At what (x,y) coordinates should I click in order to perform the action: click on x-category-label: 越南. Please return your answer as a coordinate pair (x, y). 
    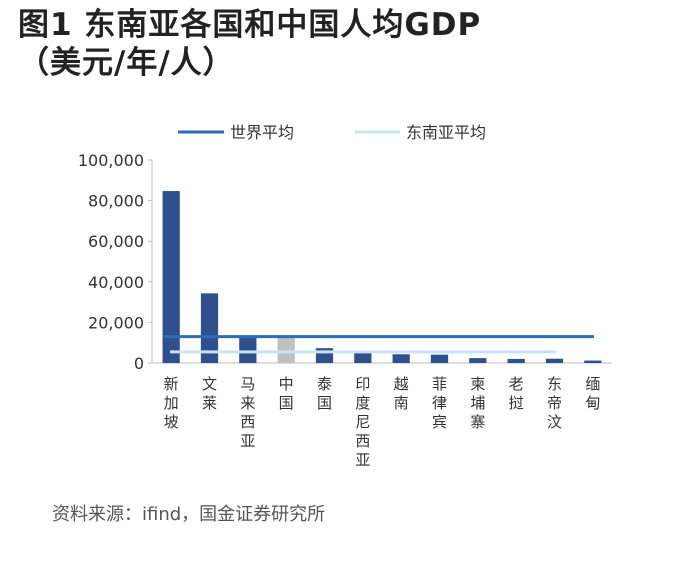
    Looking at the image, I should click on (401, 393).